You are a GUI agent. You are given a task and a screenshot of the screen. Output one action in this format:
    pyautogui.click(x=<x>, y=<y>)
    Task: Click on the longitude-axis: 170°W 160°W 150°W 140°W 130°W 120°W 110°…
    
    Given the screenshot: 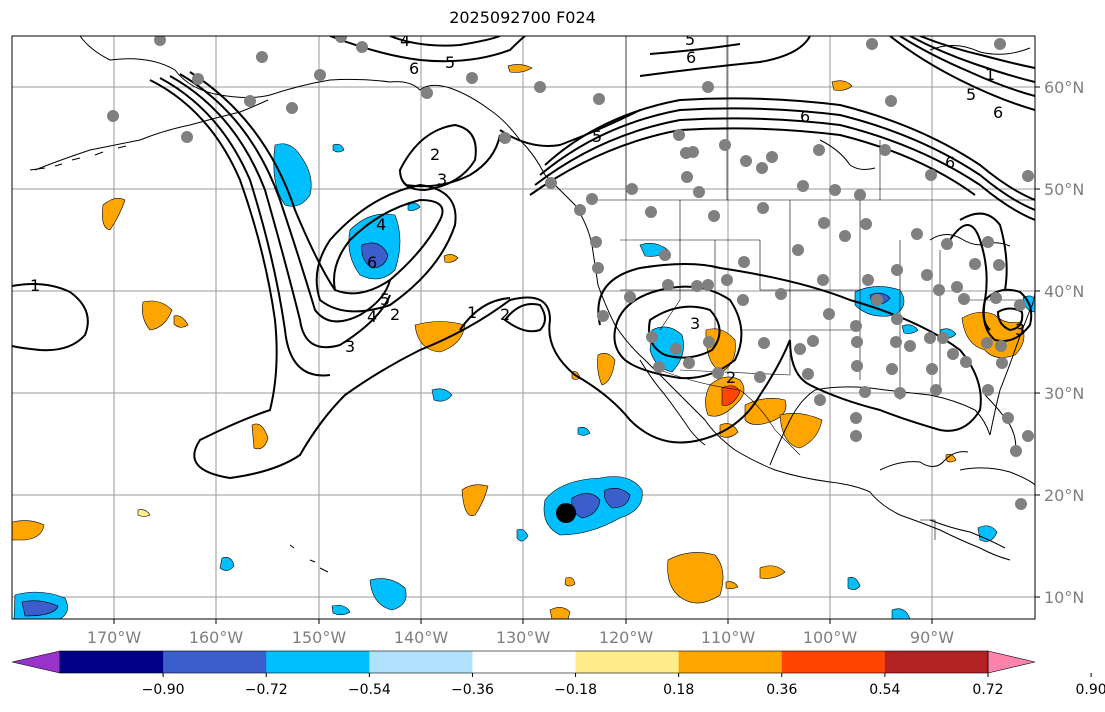 What is the action you would take?
    pyautogui.click(x=520, y=633)
    